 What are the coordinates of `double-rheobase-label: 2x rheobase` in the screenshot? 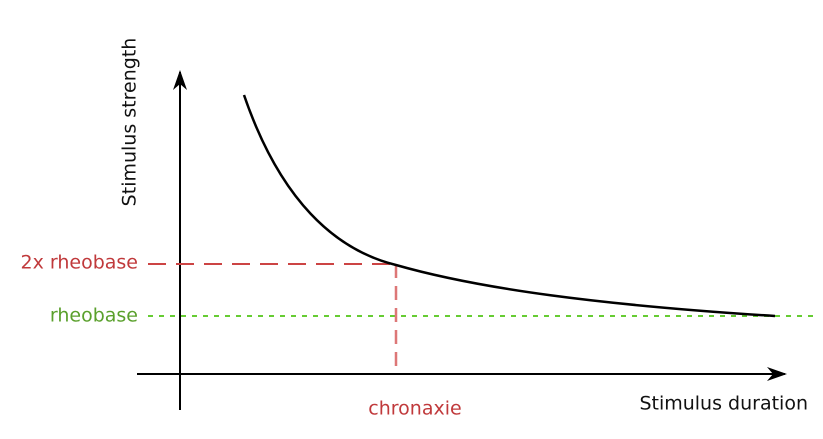 It's located at (80, 263).